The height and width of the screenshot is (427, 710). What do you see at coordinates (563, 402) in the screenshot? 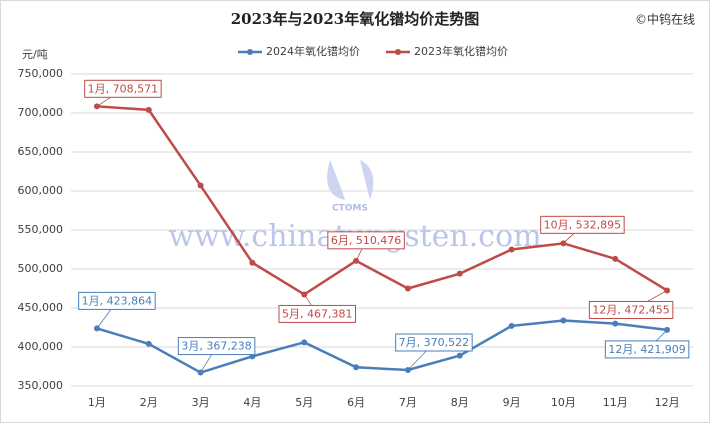
I see `x-tick-label: 10月` at bounding box center [563, 402].